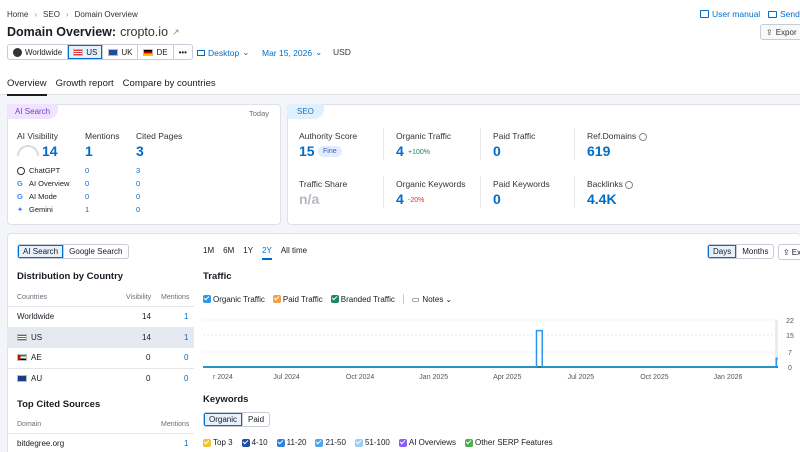 This screenshot has height=452, width=800. I want to click on user-manual-label: User manual, so click(736, 14).